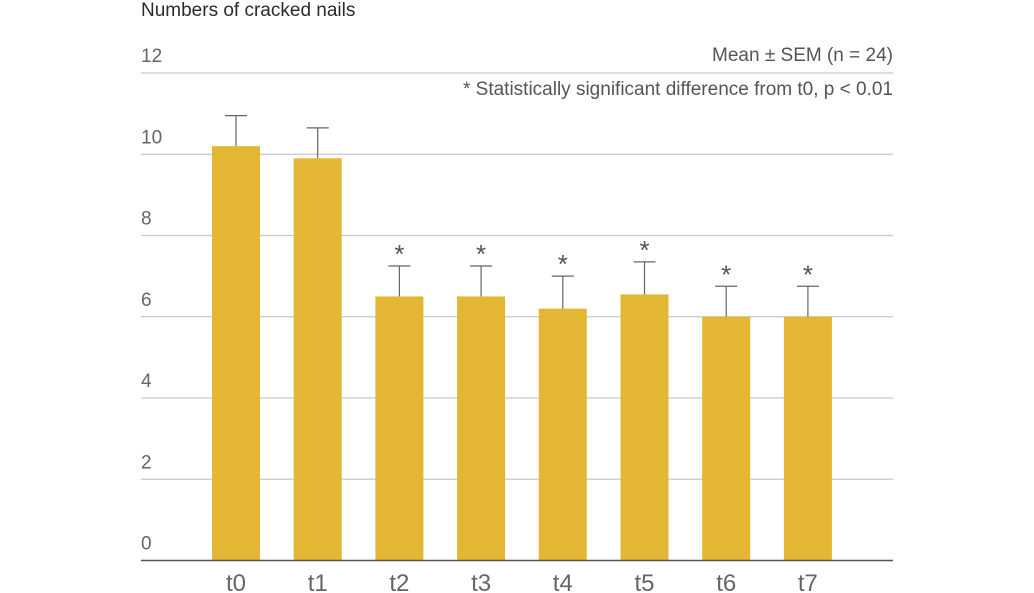  What do you see at coordinates (726, 438) in the screenshot?
I see `bar-t6` at bounding box center [726, 438].